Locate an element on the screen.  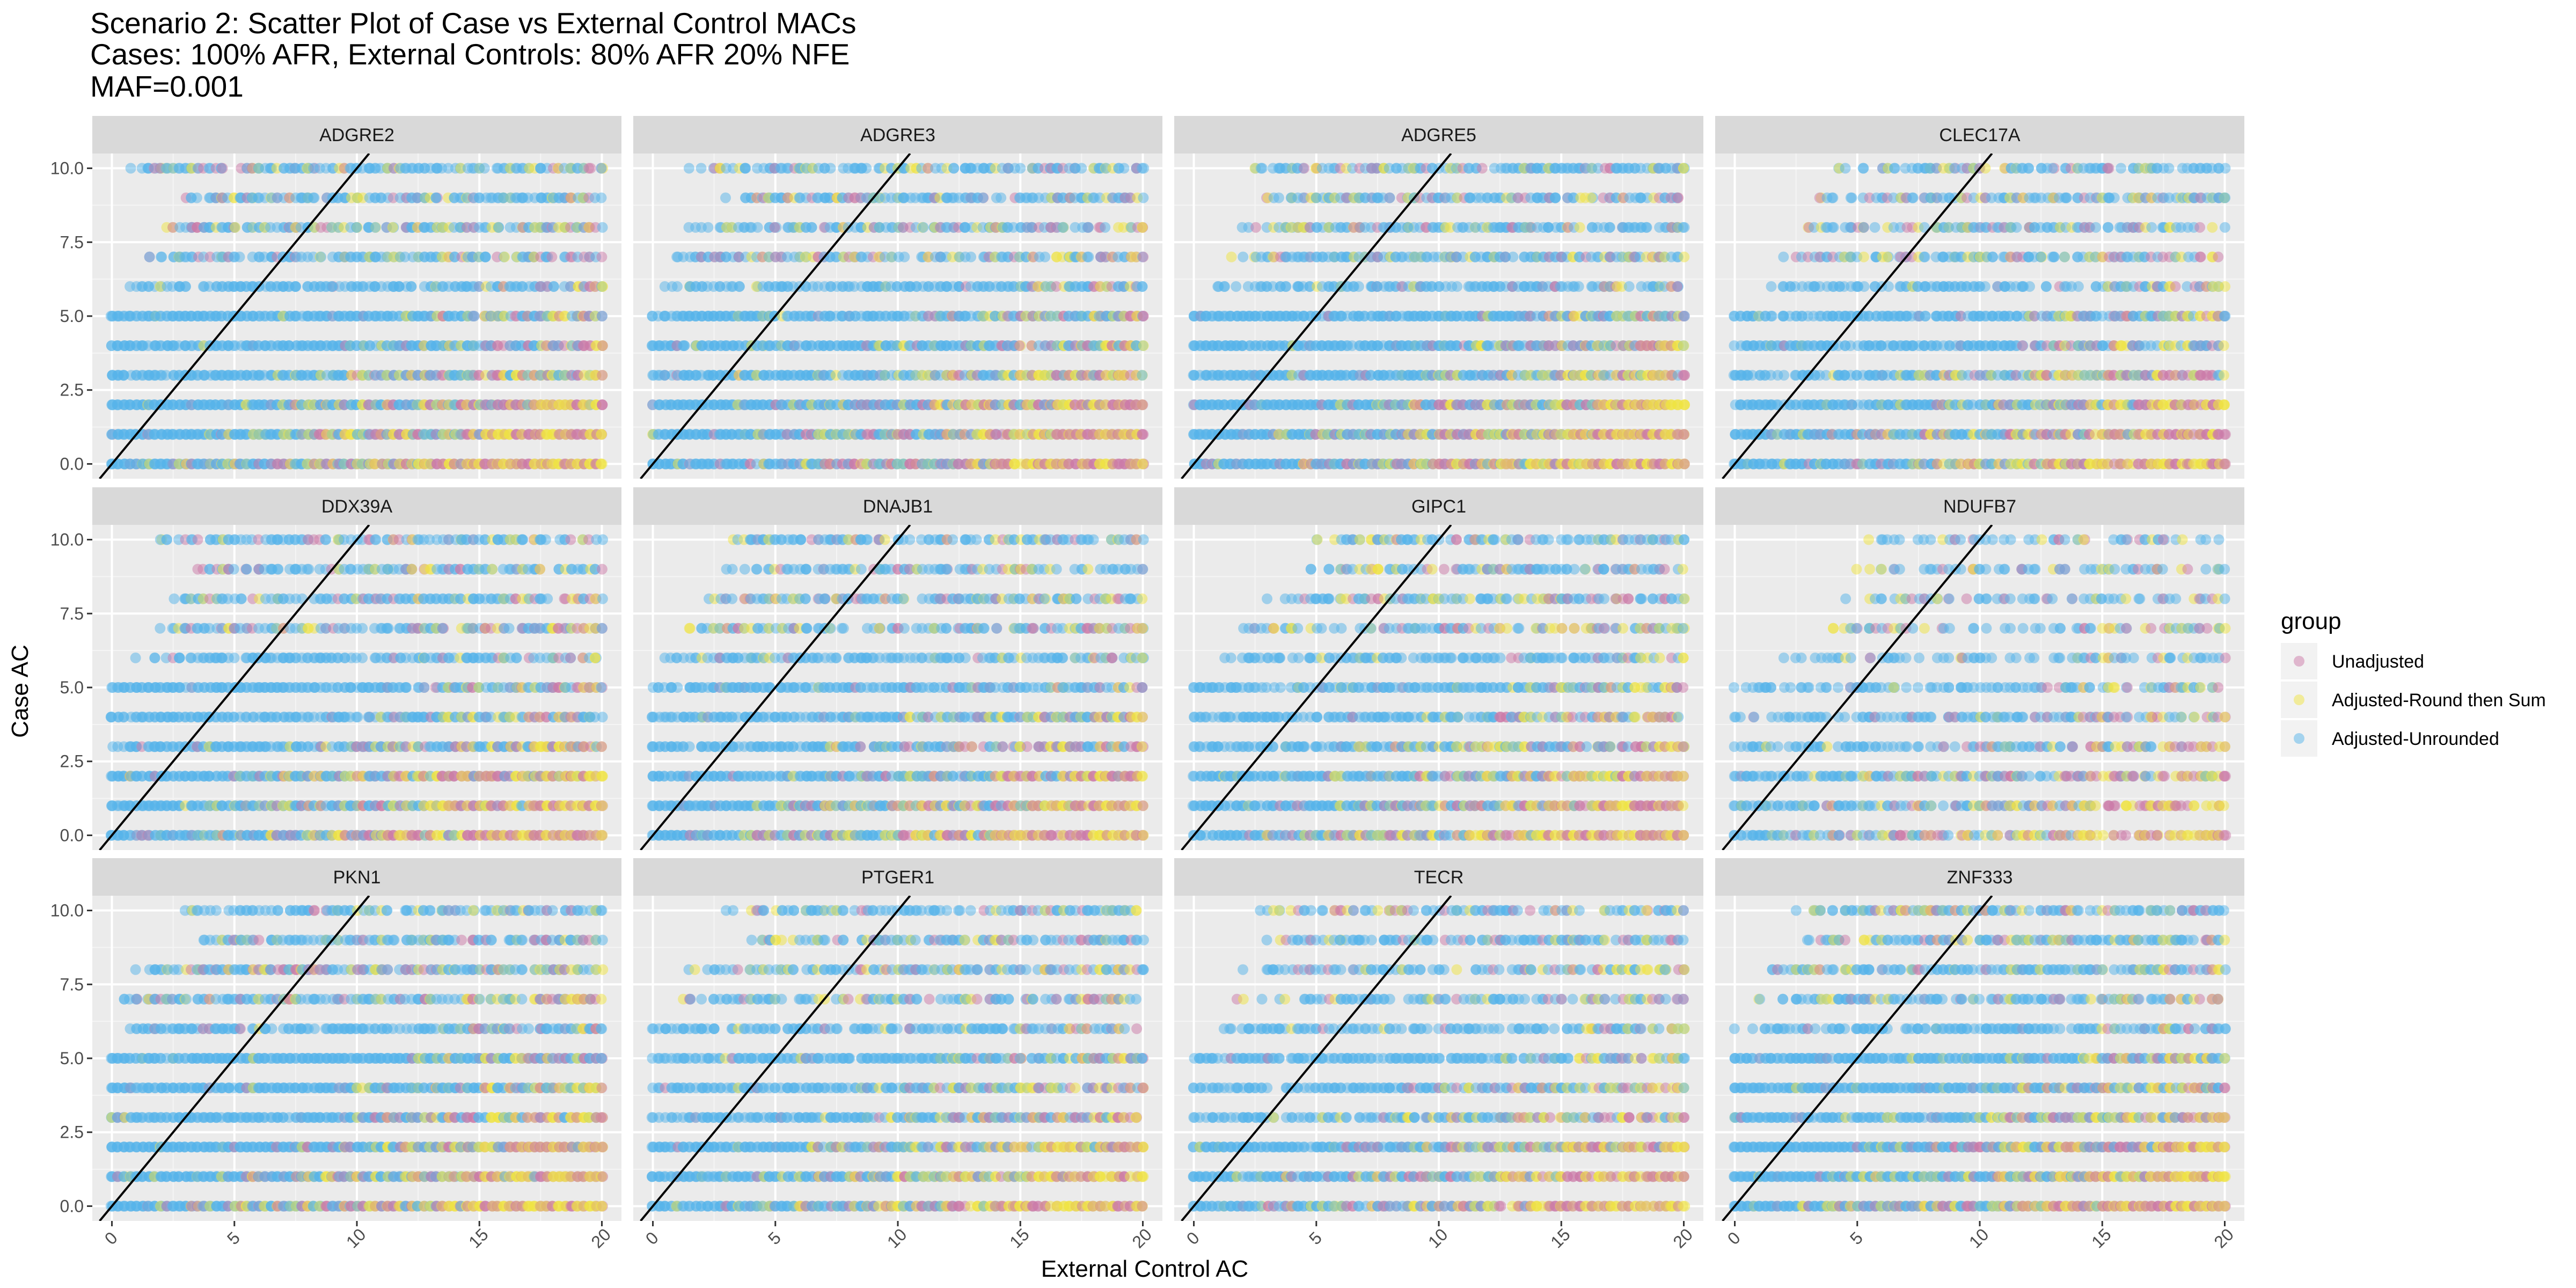
facet-strip is located at coordinates (1438, 134).